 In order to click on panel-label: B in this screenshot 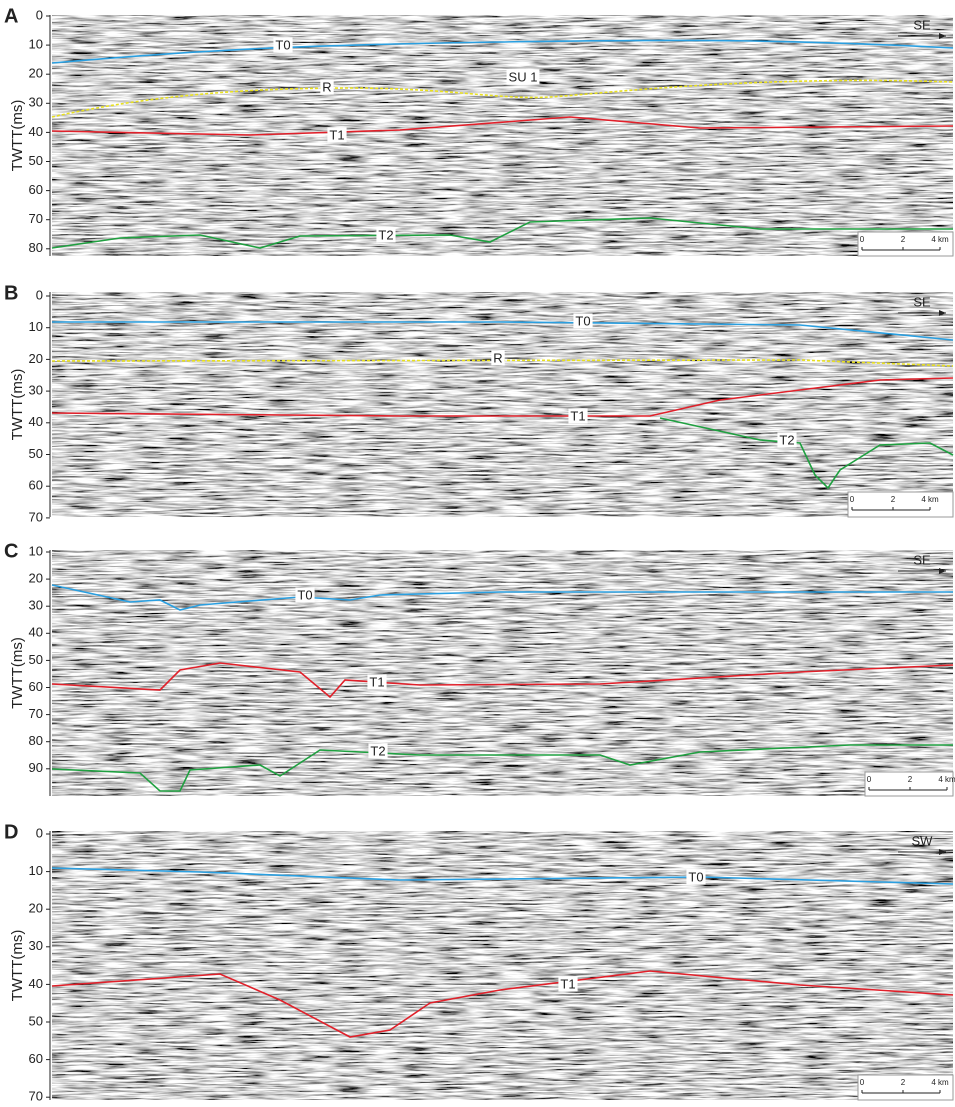, I will do `click(11, 293)`.